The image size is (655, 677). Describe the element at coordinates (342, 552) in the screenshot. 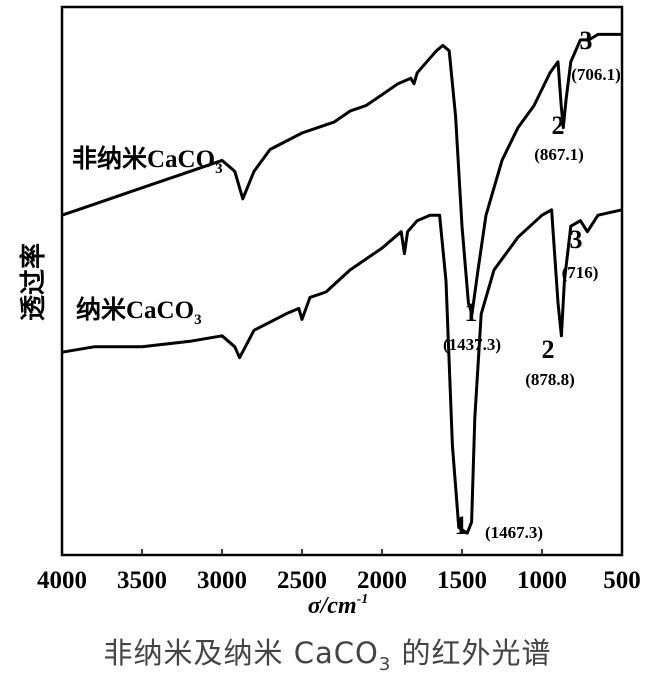

I see `x-axis-ticks` at that location.